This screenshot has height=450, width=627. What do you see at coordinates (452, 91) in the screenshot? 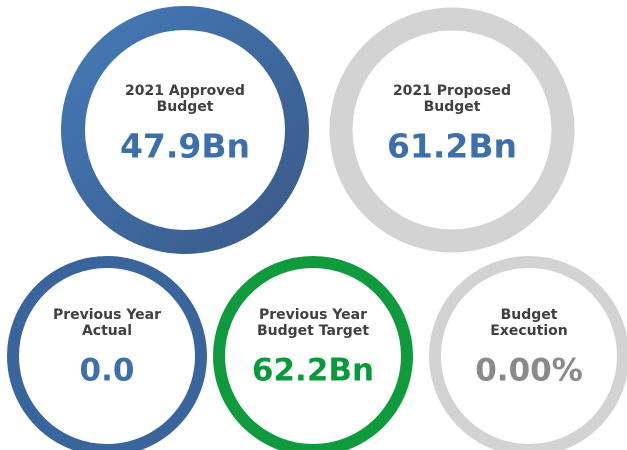
I see `kpi-label: 2021 Proposed` at bounding box center [452, 91].